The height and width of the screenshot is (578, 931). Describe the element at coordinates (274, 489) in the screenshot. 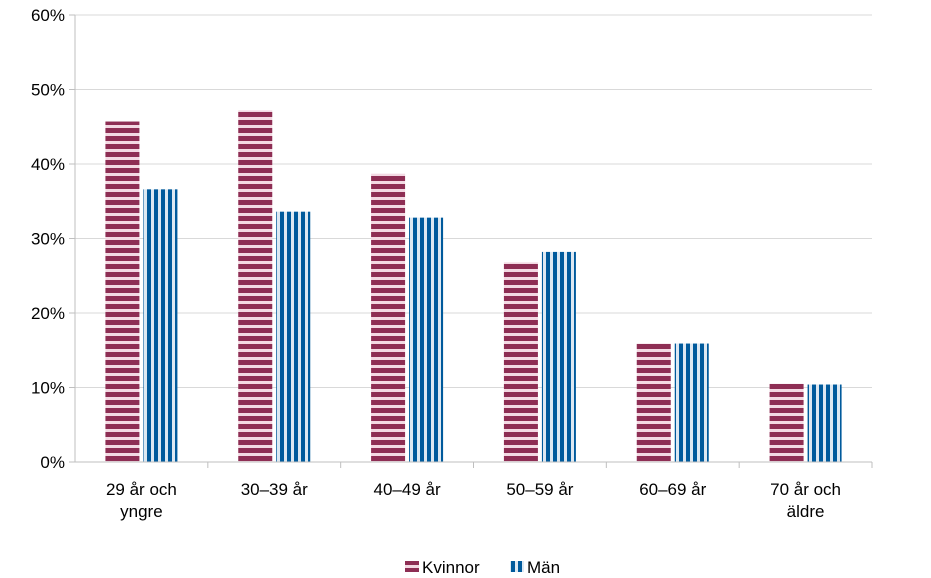

I see `x-tick-label: 30–39 år` at that location.